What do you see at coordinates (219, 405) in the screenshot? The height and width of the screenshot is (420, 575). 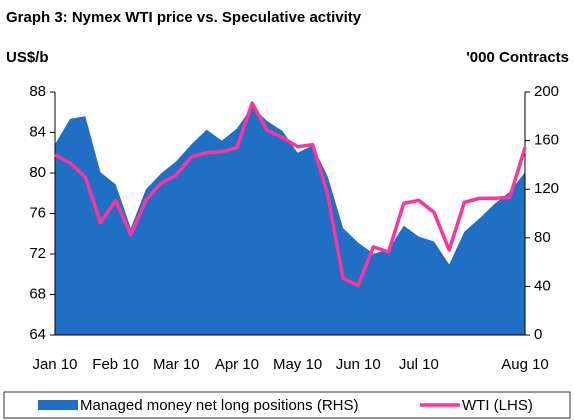 I see `legend-label: Managed money net long positions (RHS)` at bounding box center [219, 405].